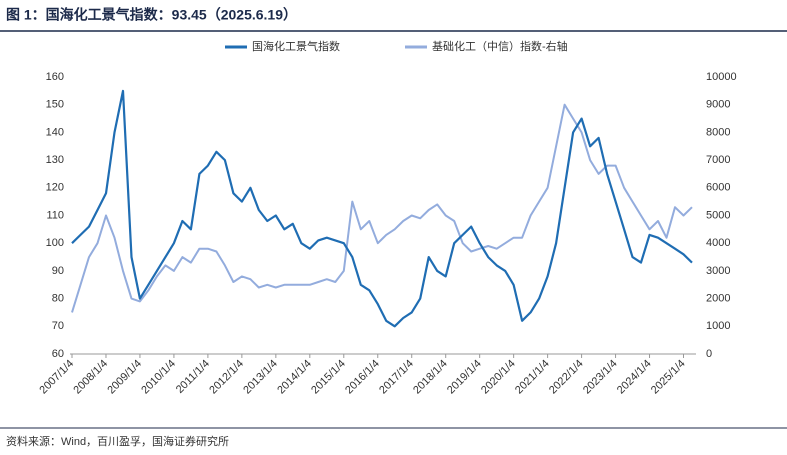  I want to click on x-tick-label: 2011/1/4, so click(193, 377).